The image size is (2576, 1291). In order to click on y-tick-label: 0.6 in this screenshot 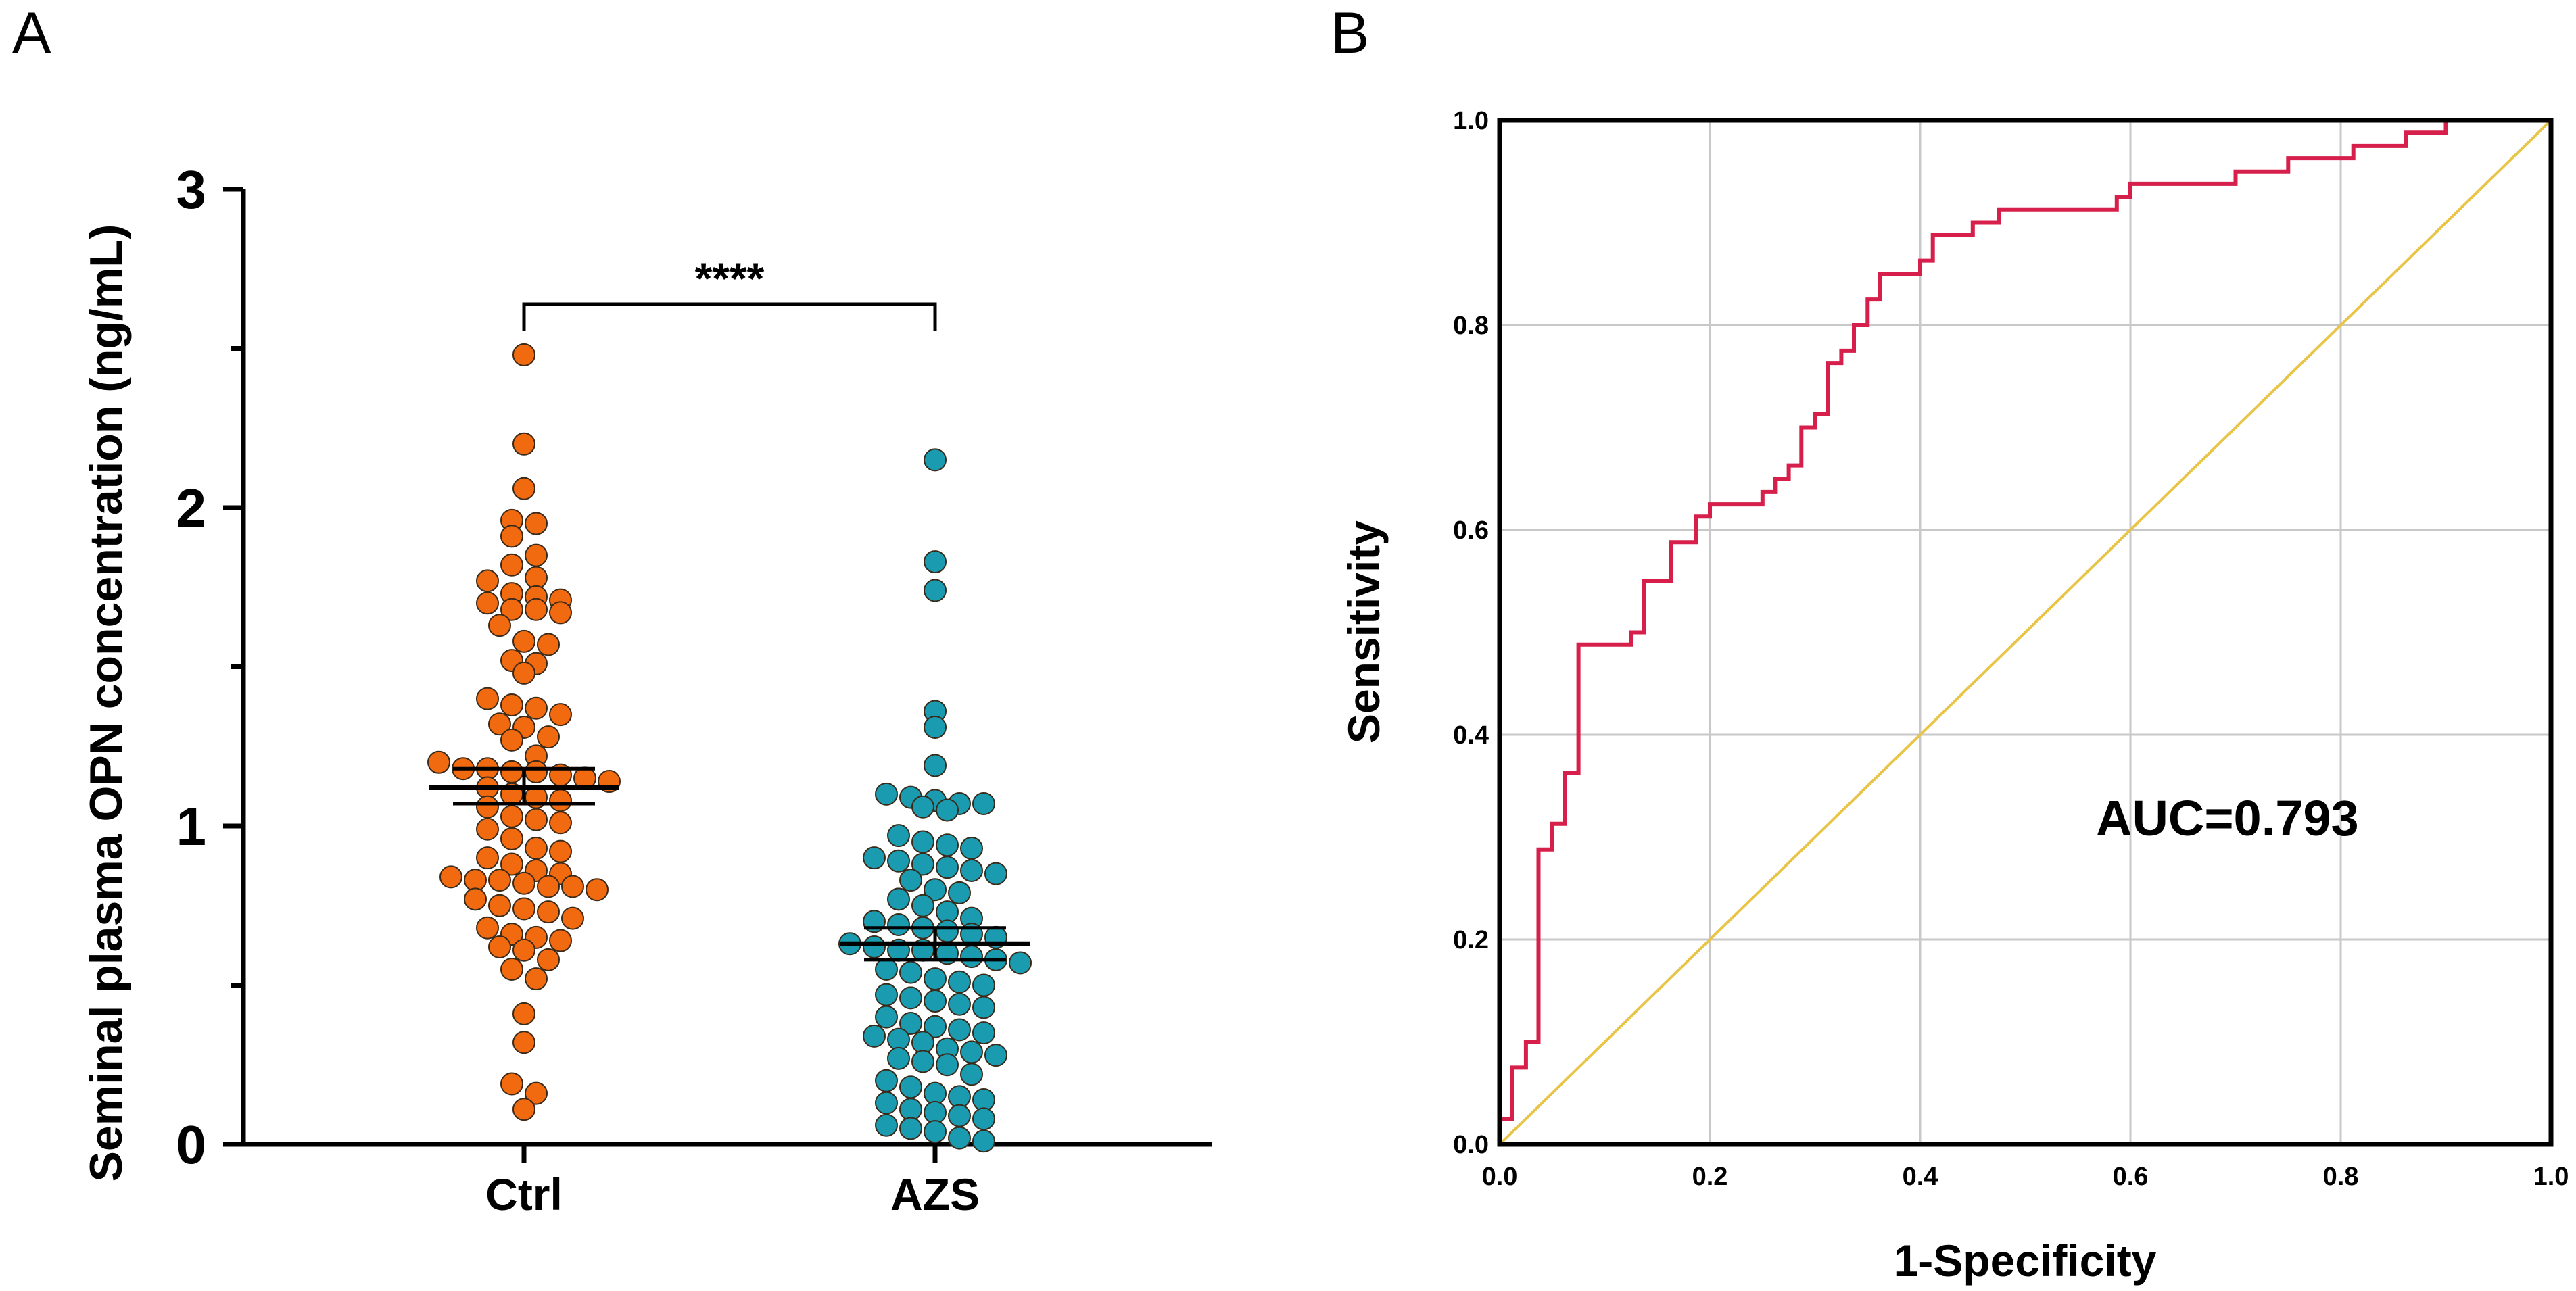, I will do `click(1471, 530)`.